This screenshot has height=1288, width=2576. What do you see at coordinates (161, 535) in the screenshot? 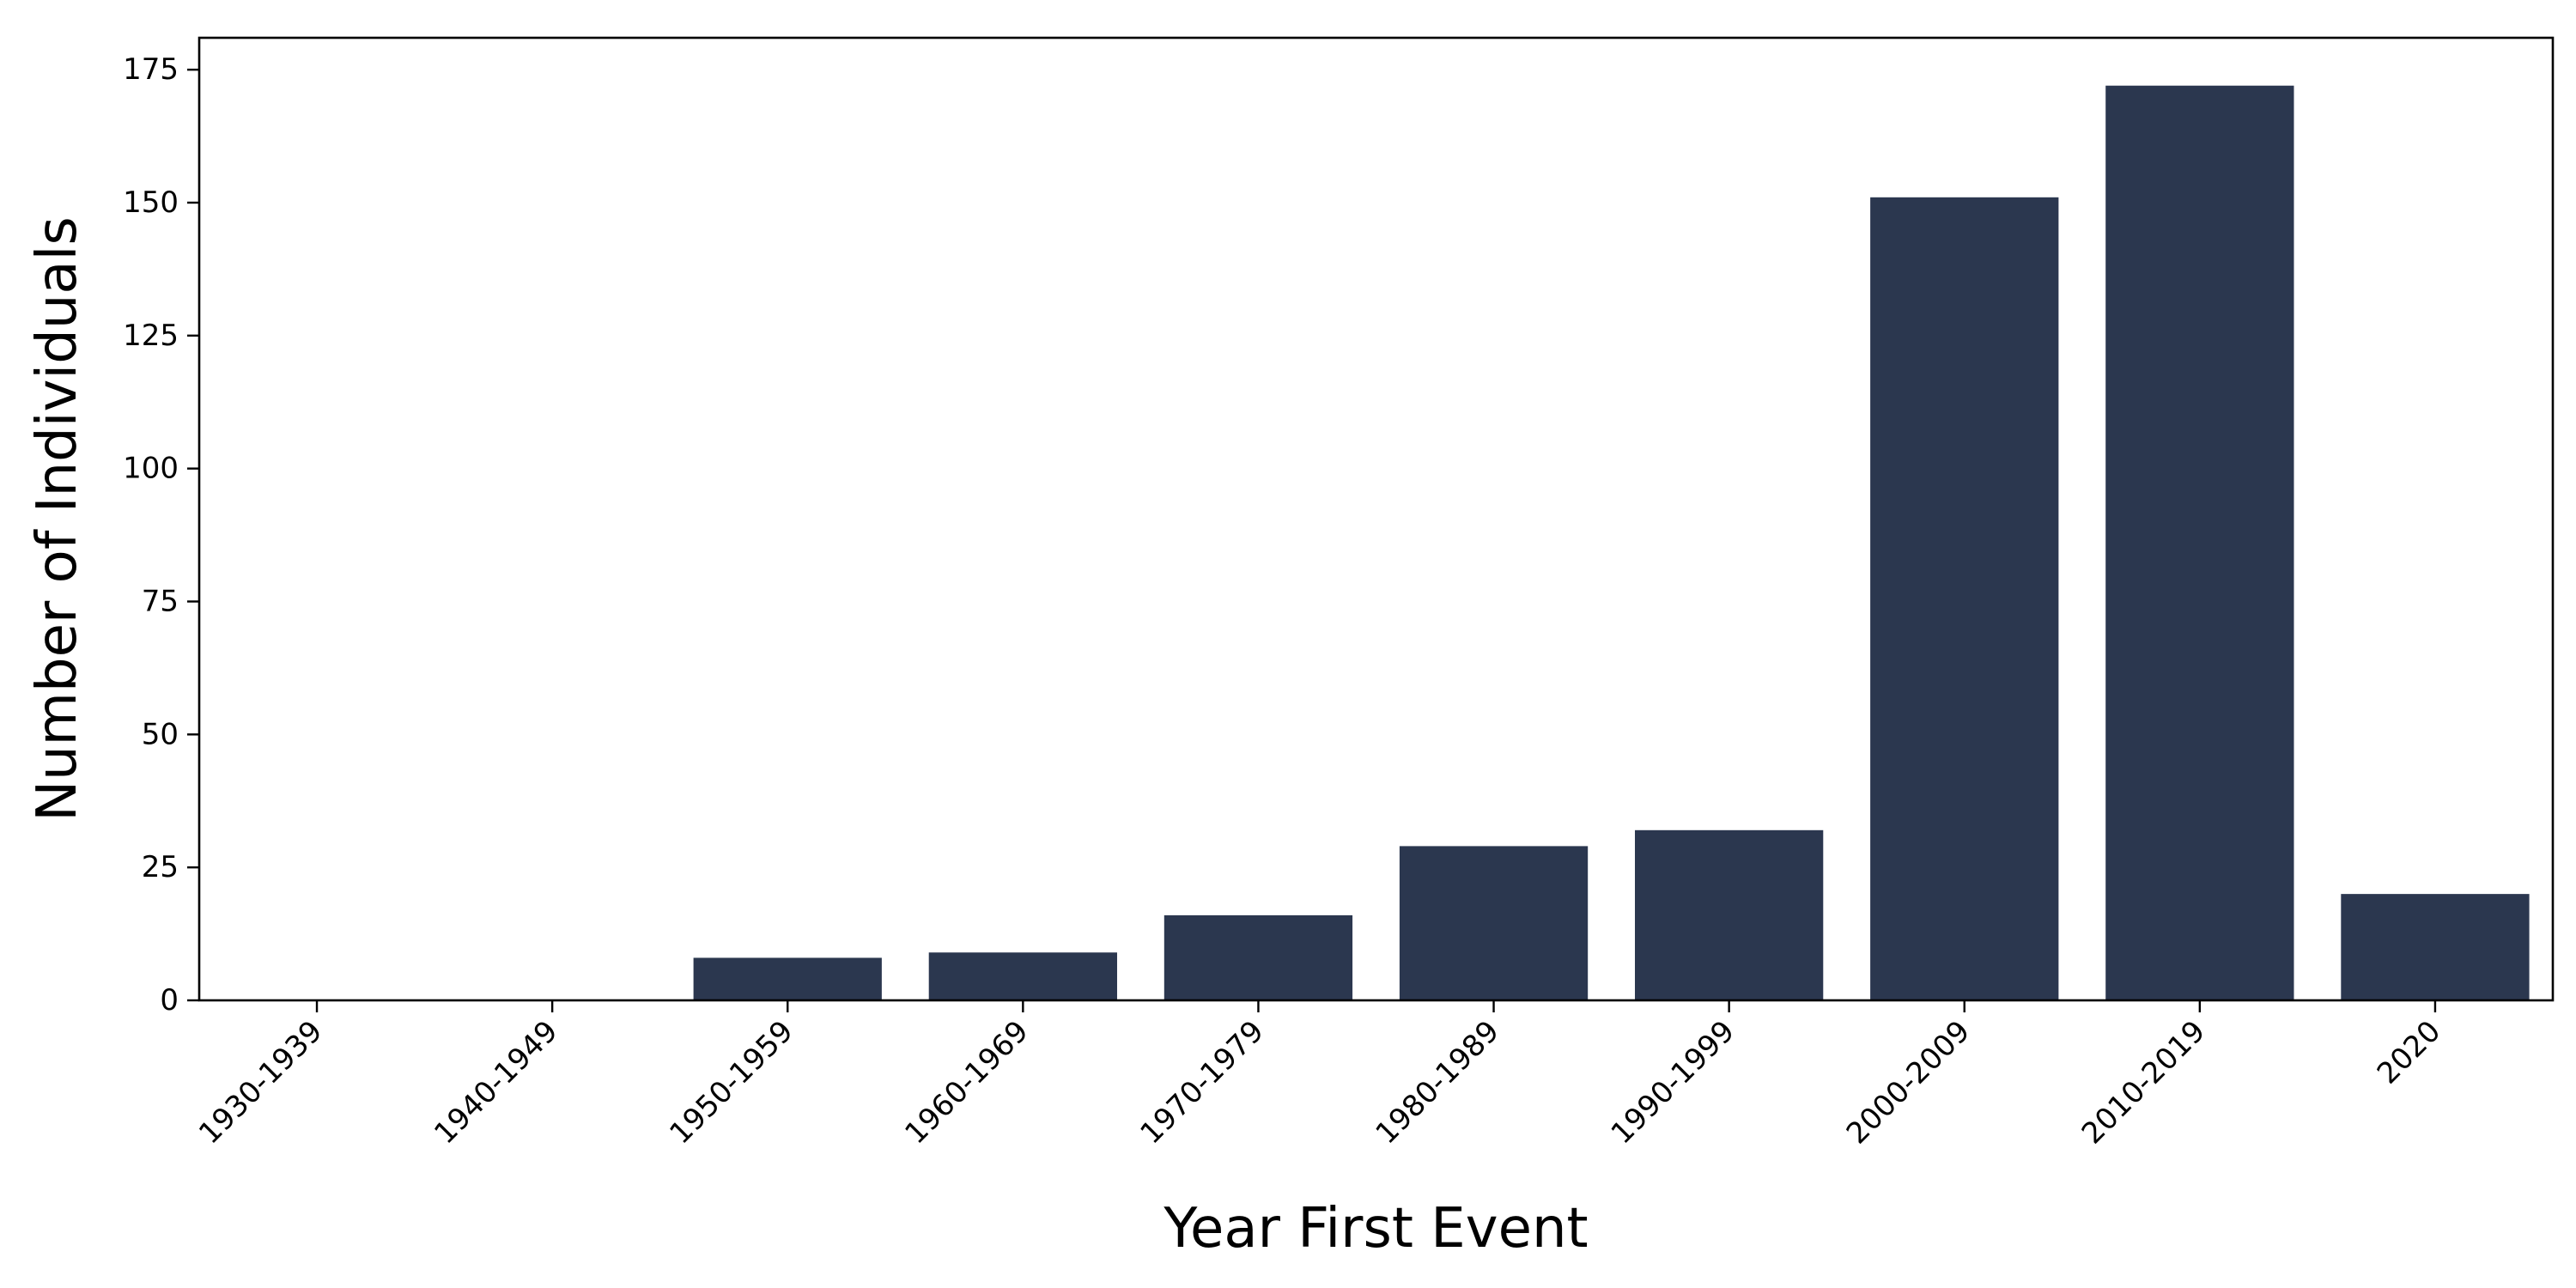
I see `y-axis: 0 25 50 75 100 125 150 175` at bounding box center [161, 535].